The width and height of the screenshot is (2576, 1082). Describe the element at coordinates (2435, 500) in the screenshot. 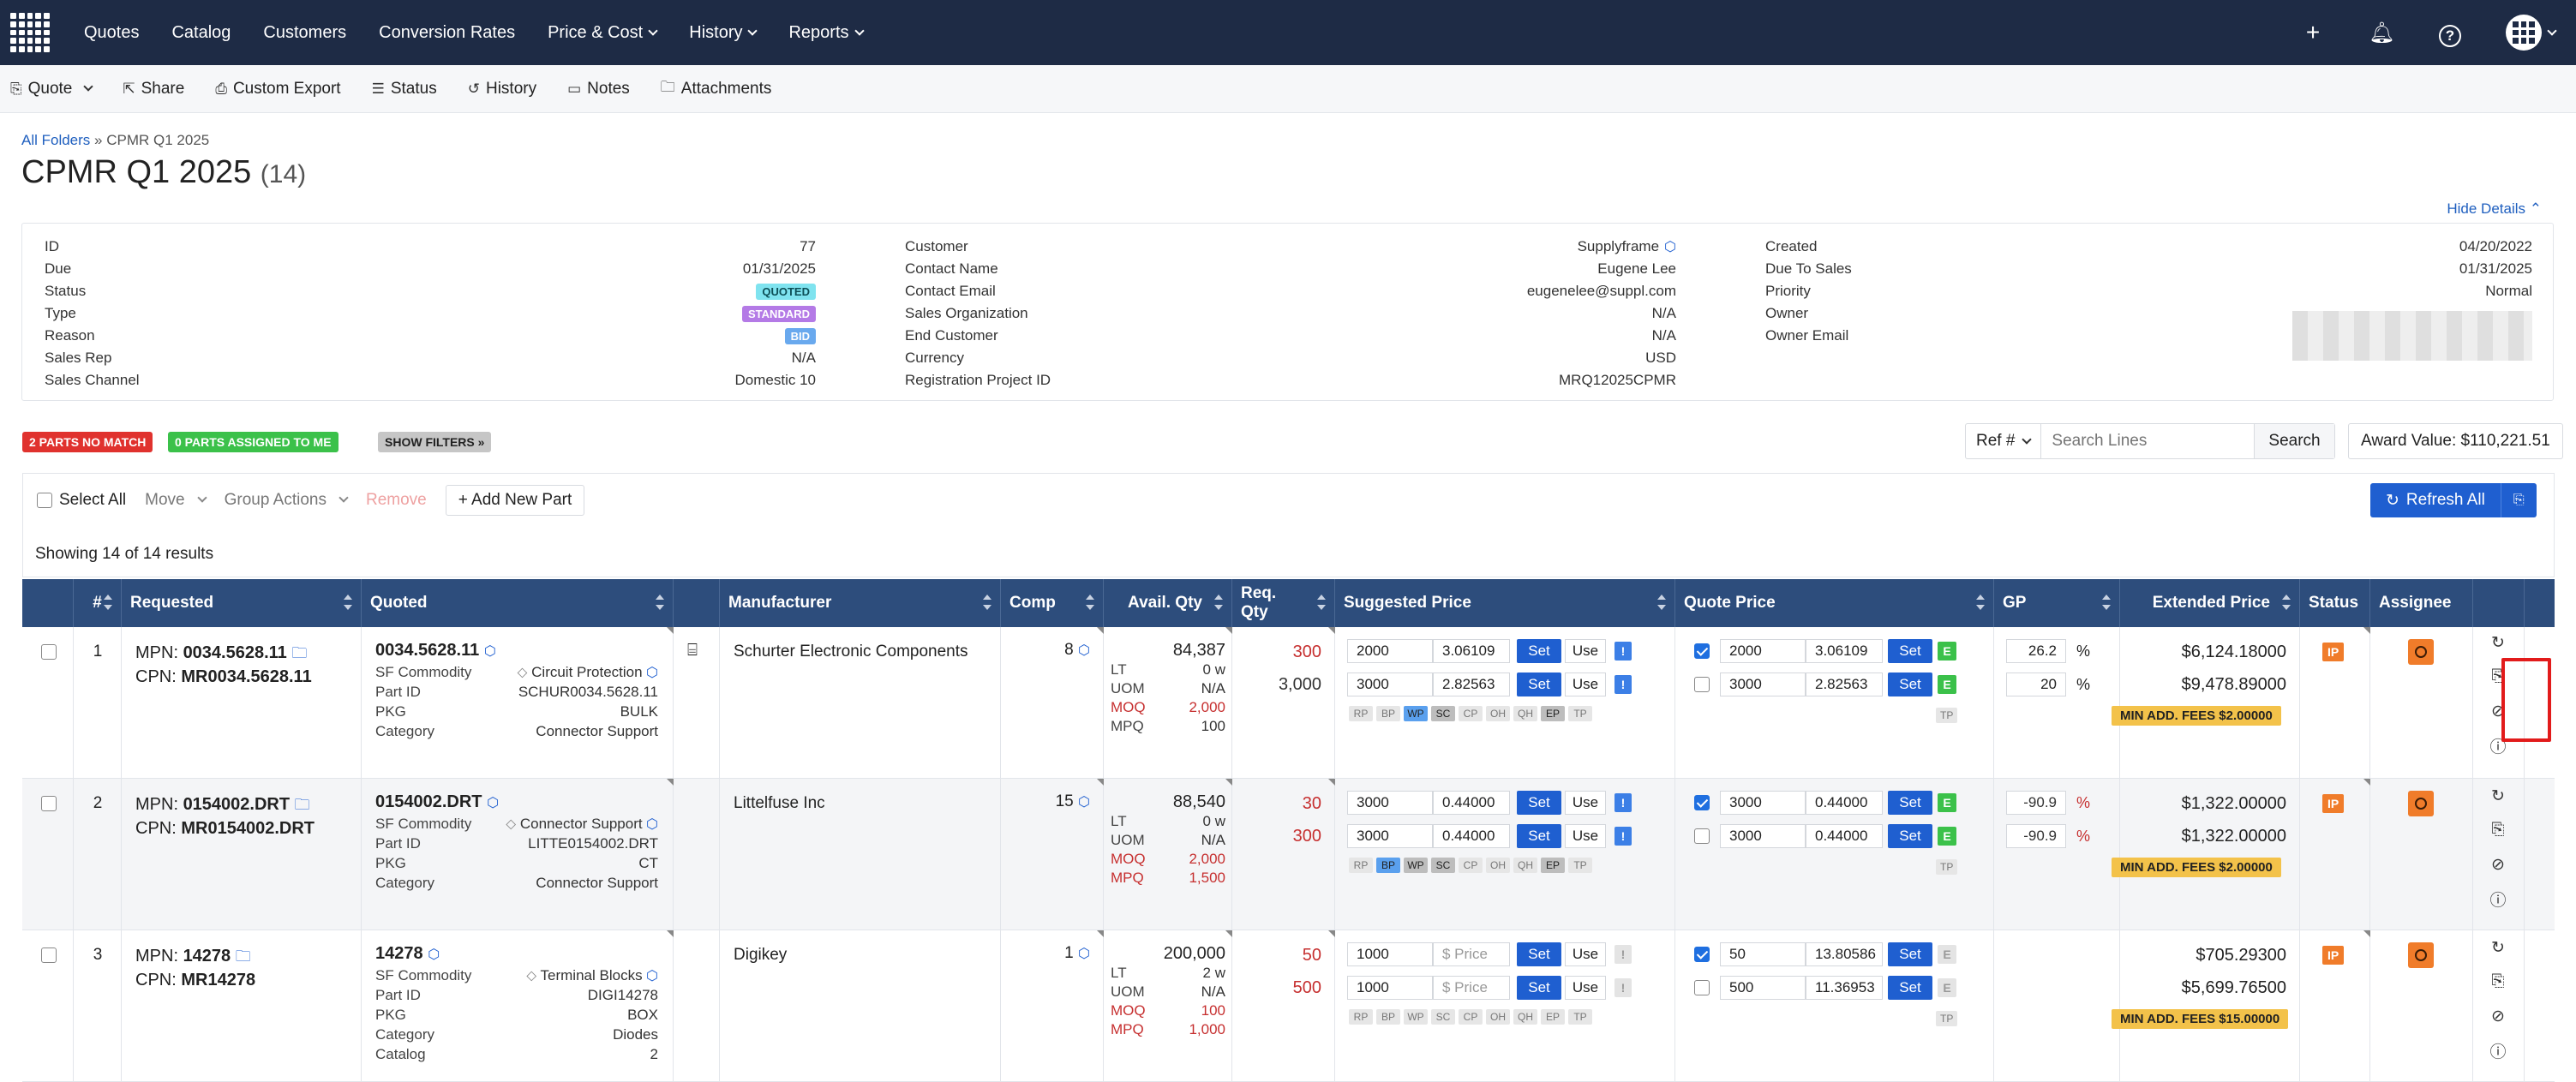

I see `refresh-all-button: ↻ Refresh All` at that location.